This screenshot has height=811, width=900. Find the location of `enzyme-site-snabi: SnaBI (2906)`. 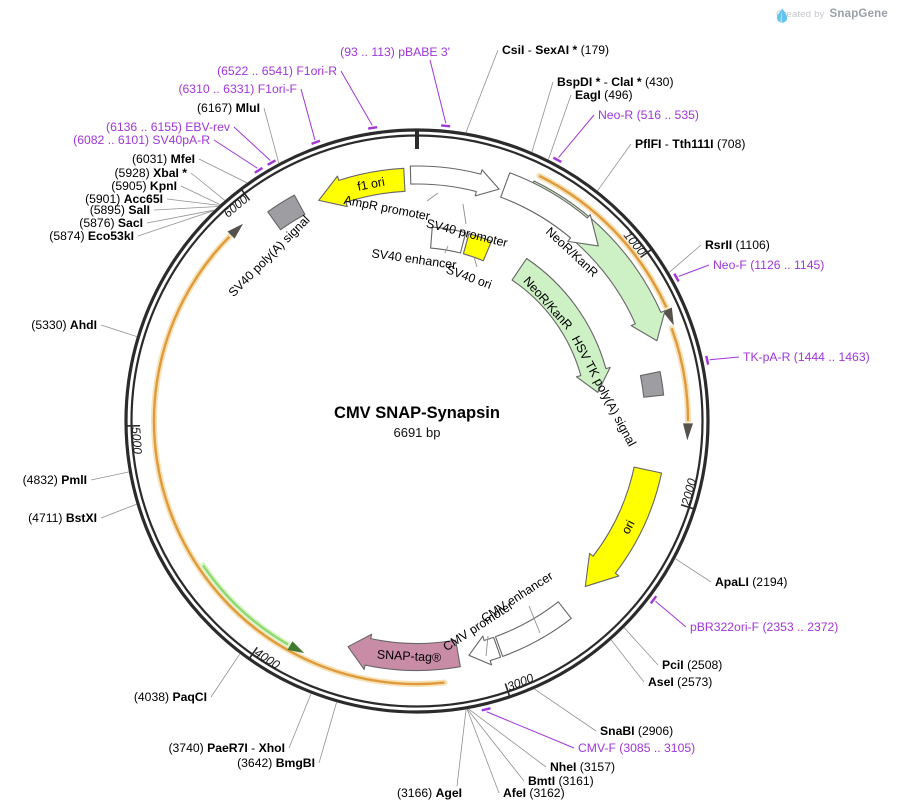

enzyme-site-snabi: SnaBI (2906) is located at coordinates (636, 731).